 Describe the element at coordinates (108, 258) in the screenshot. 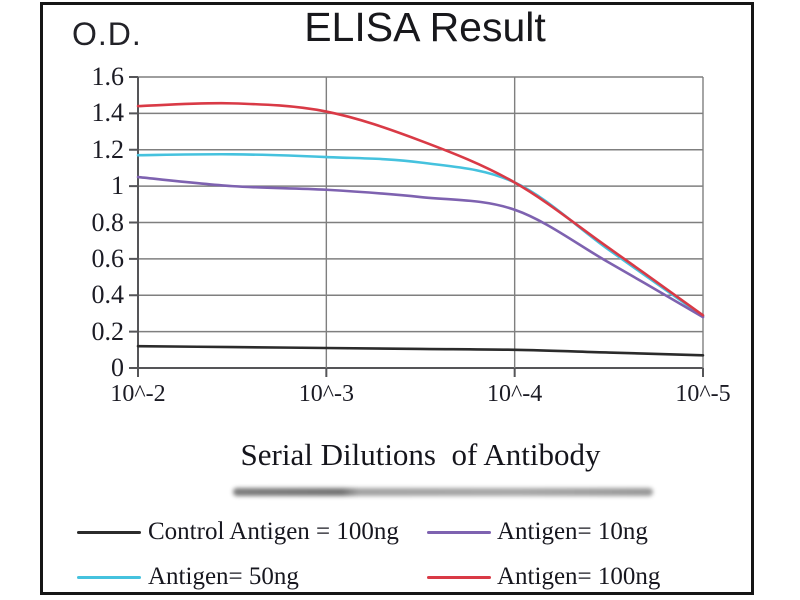

I see `y-tick-label: 0.6` at that location.